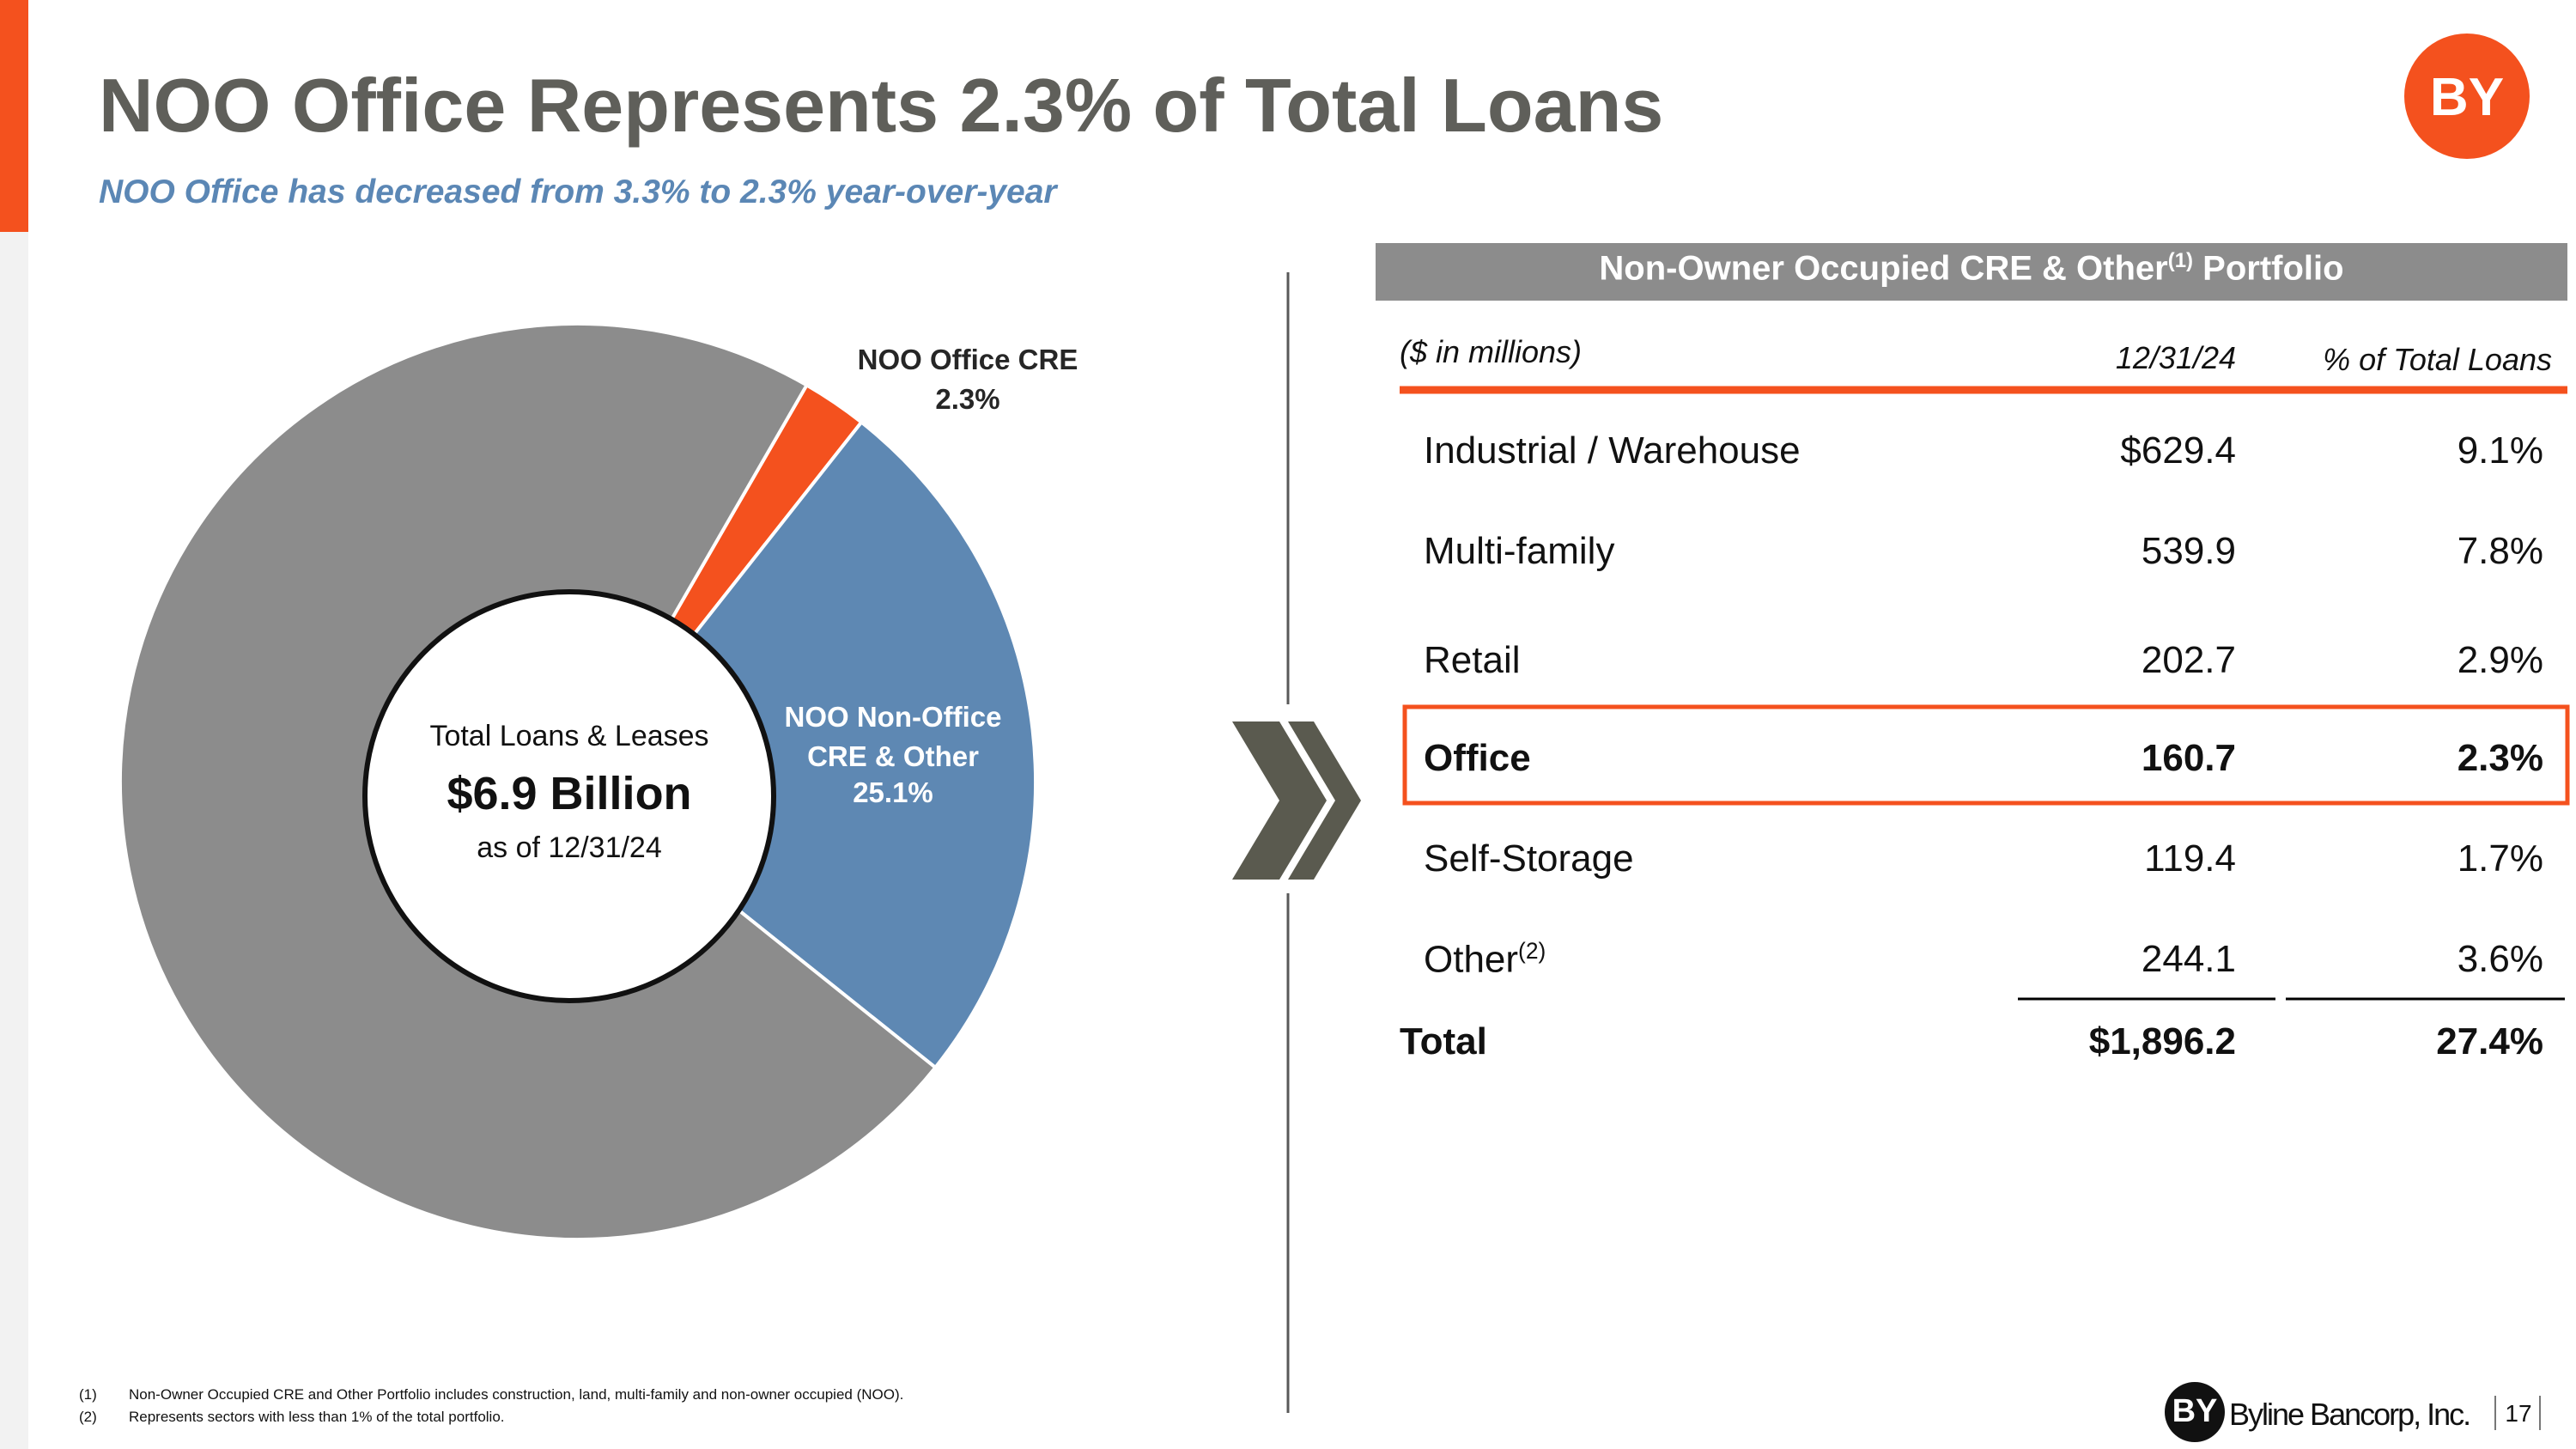 This screenshot has width=2576, height=1449. What do you see at coordinates (893, 736) in the screenshot?
I see `slice-label: NOO Non-Office CRE & Other` at bounding box center [893, 736].